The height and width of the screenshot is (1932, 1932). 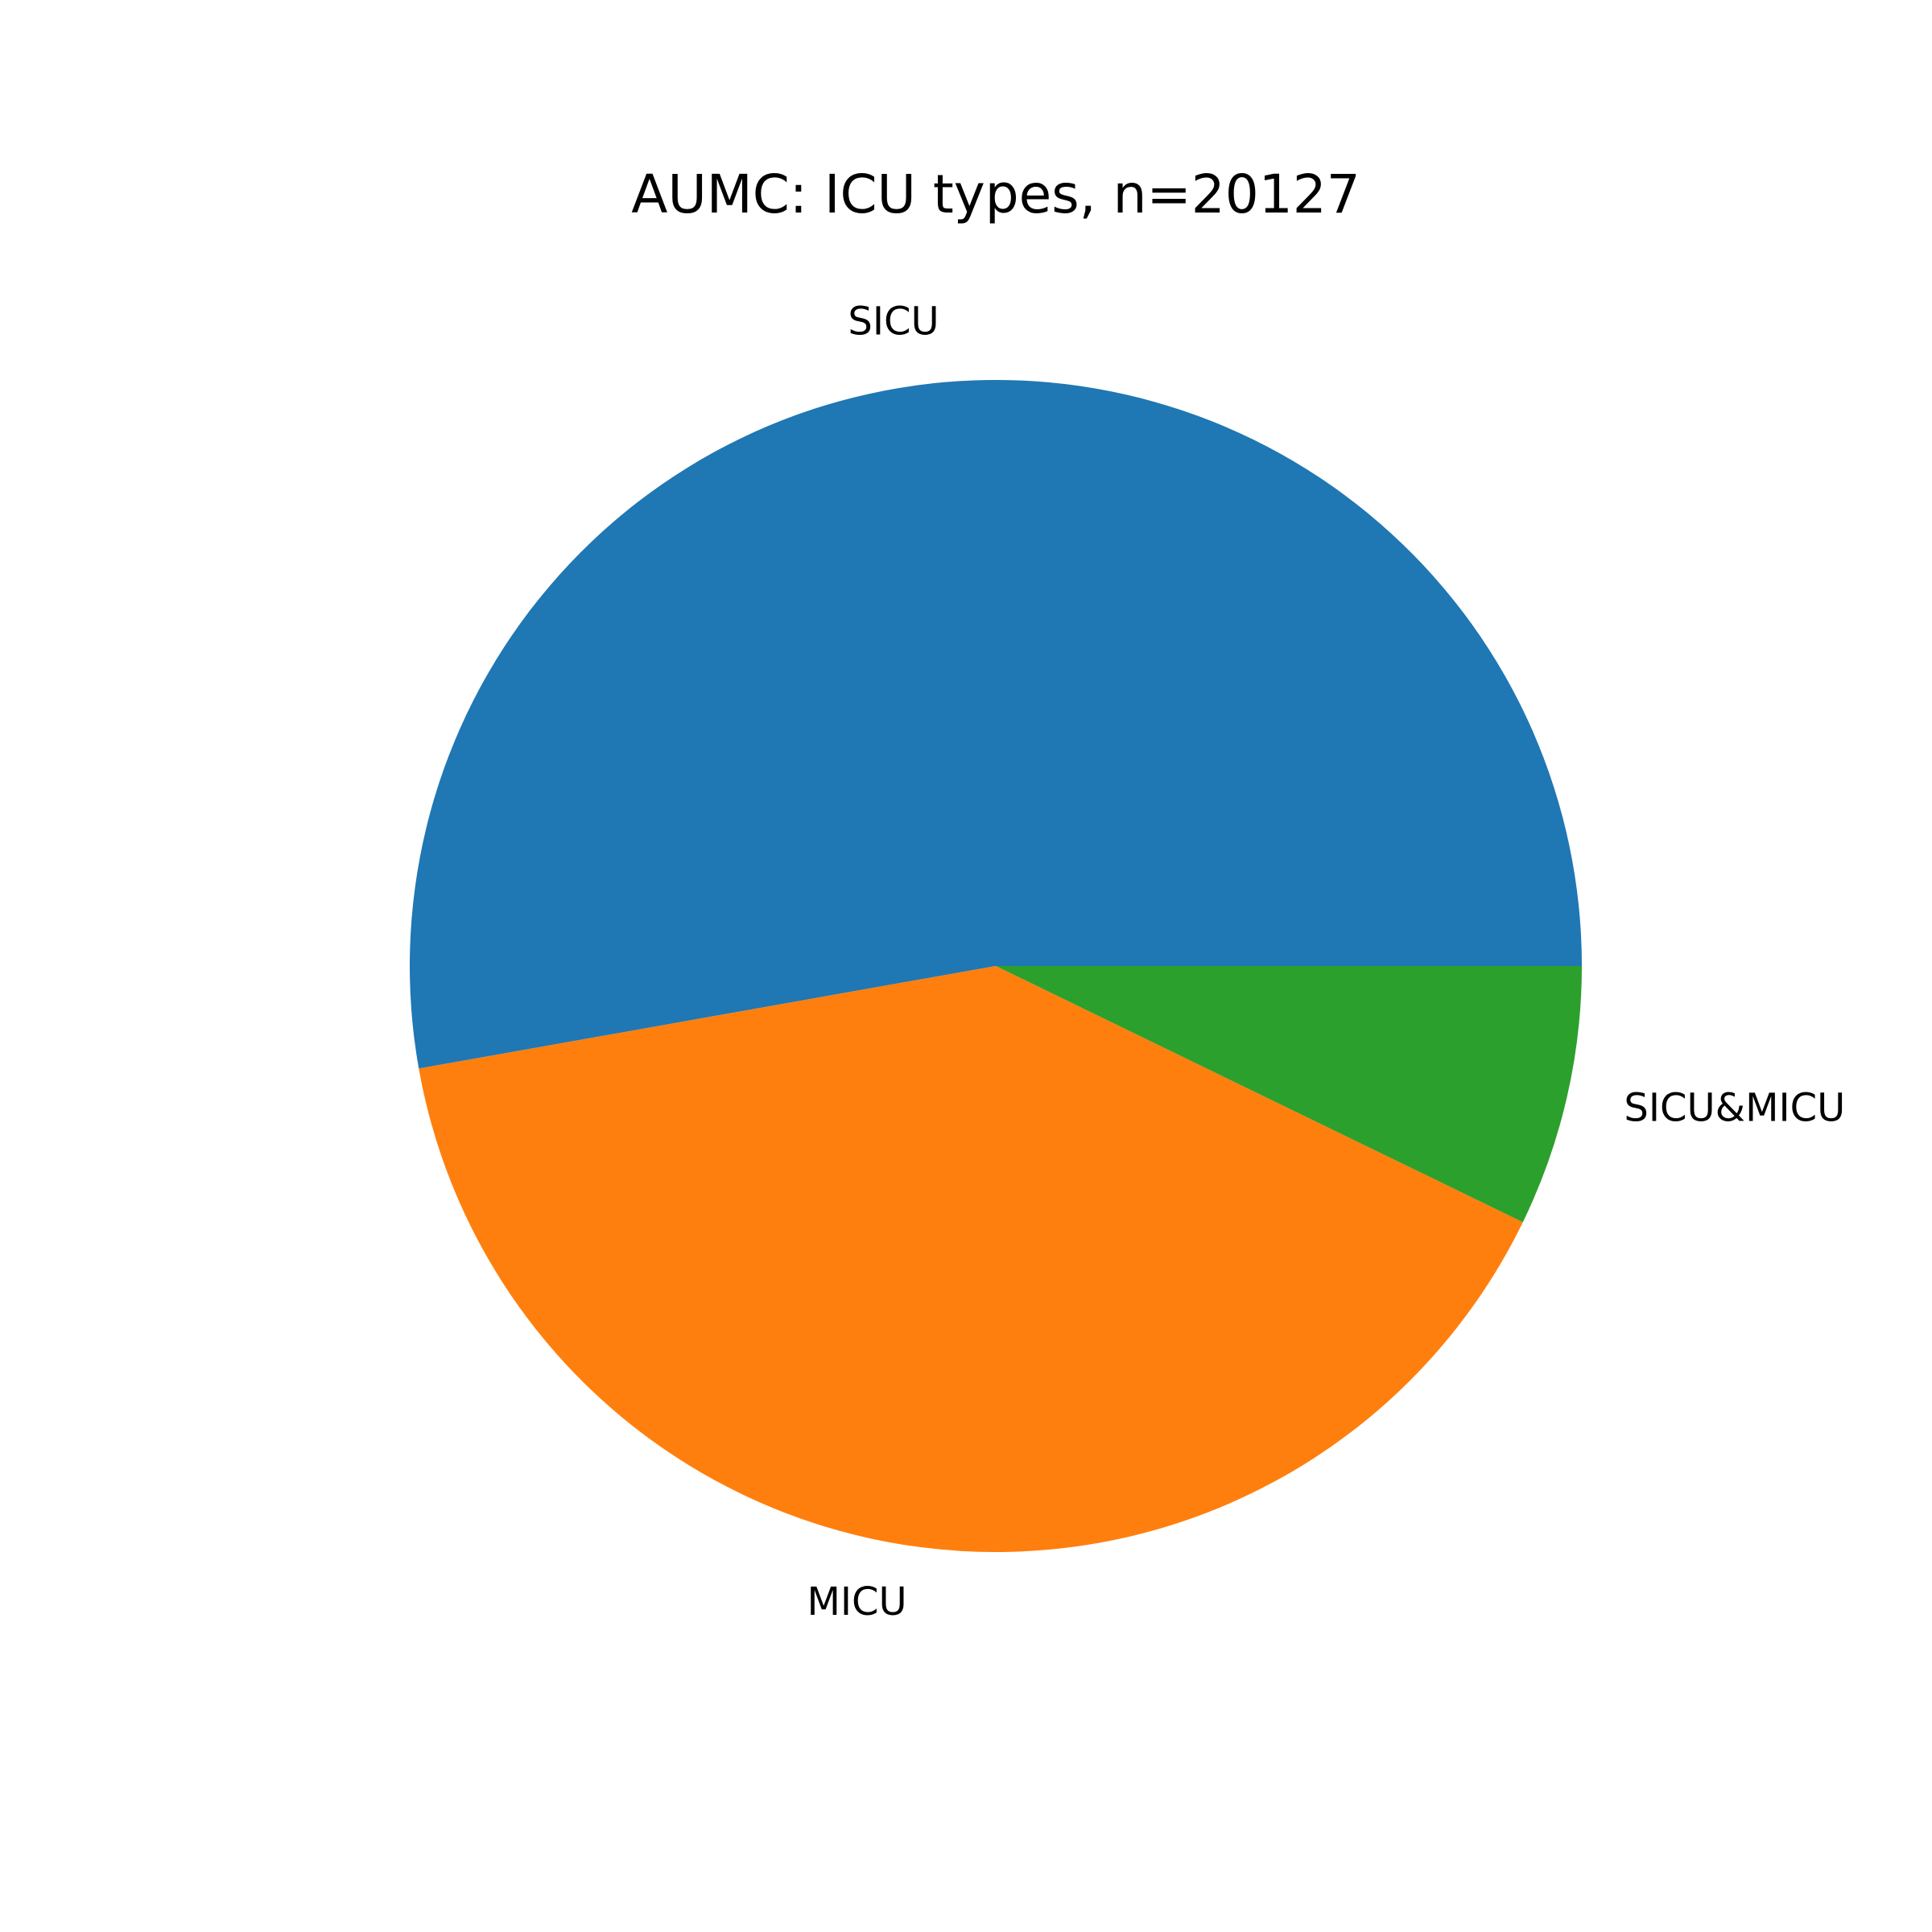 I want to click on pie-label-sicu-micu: SICU&MICU, so click(x=1734, y=1108).